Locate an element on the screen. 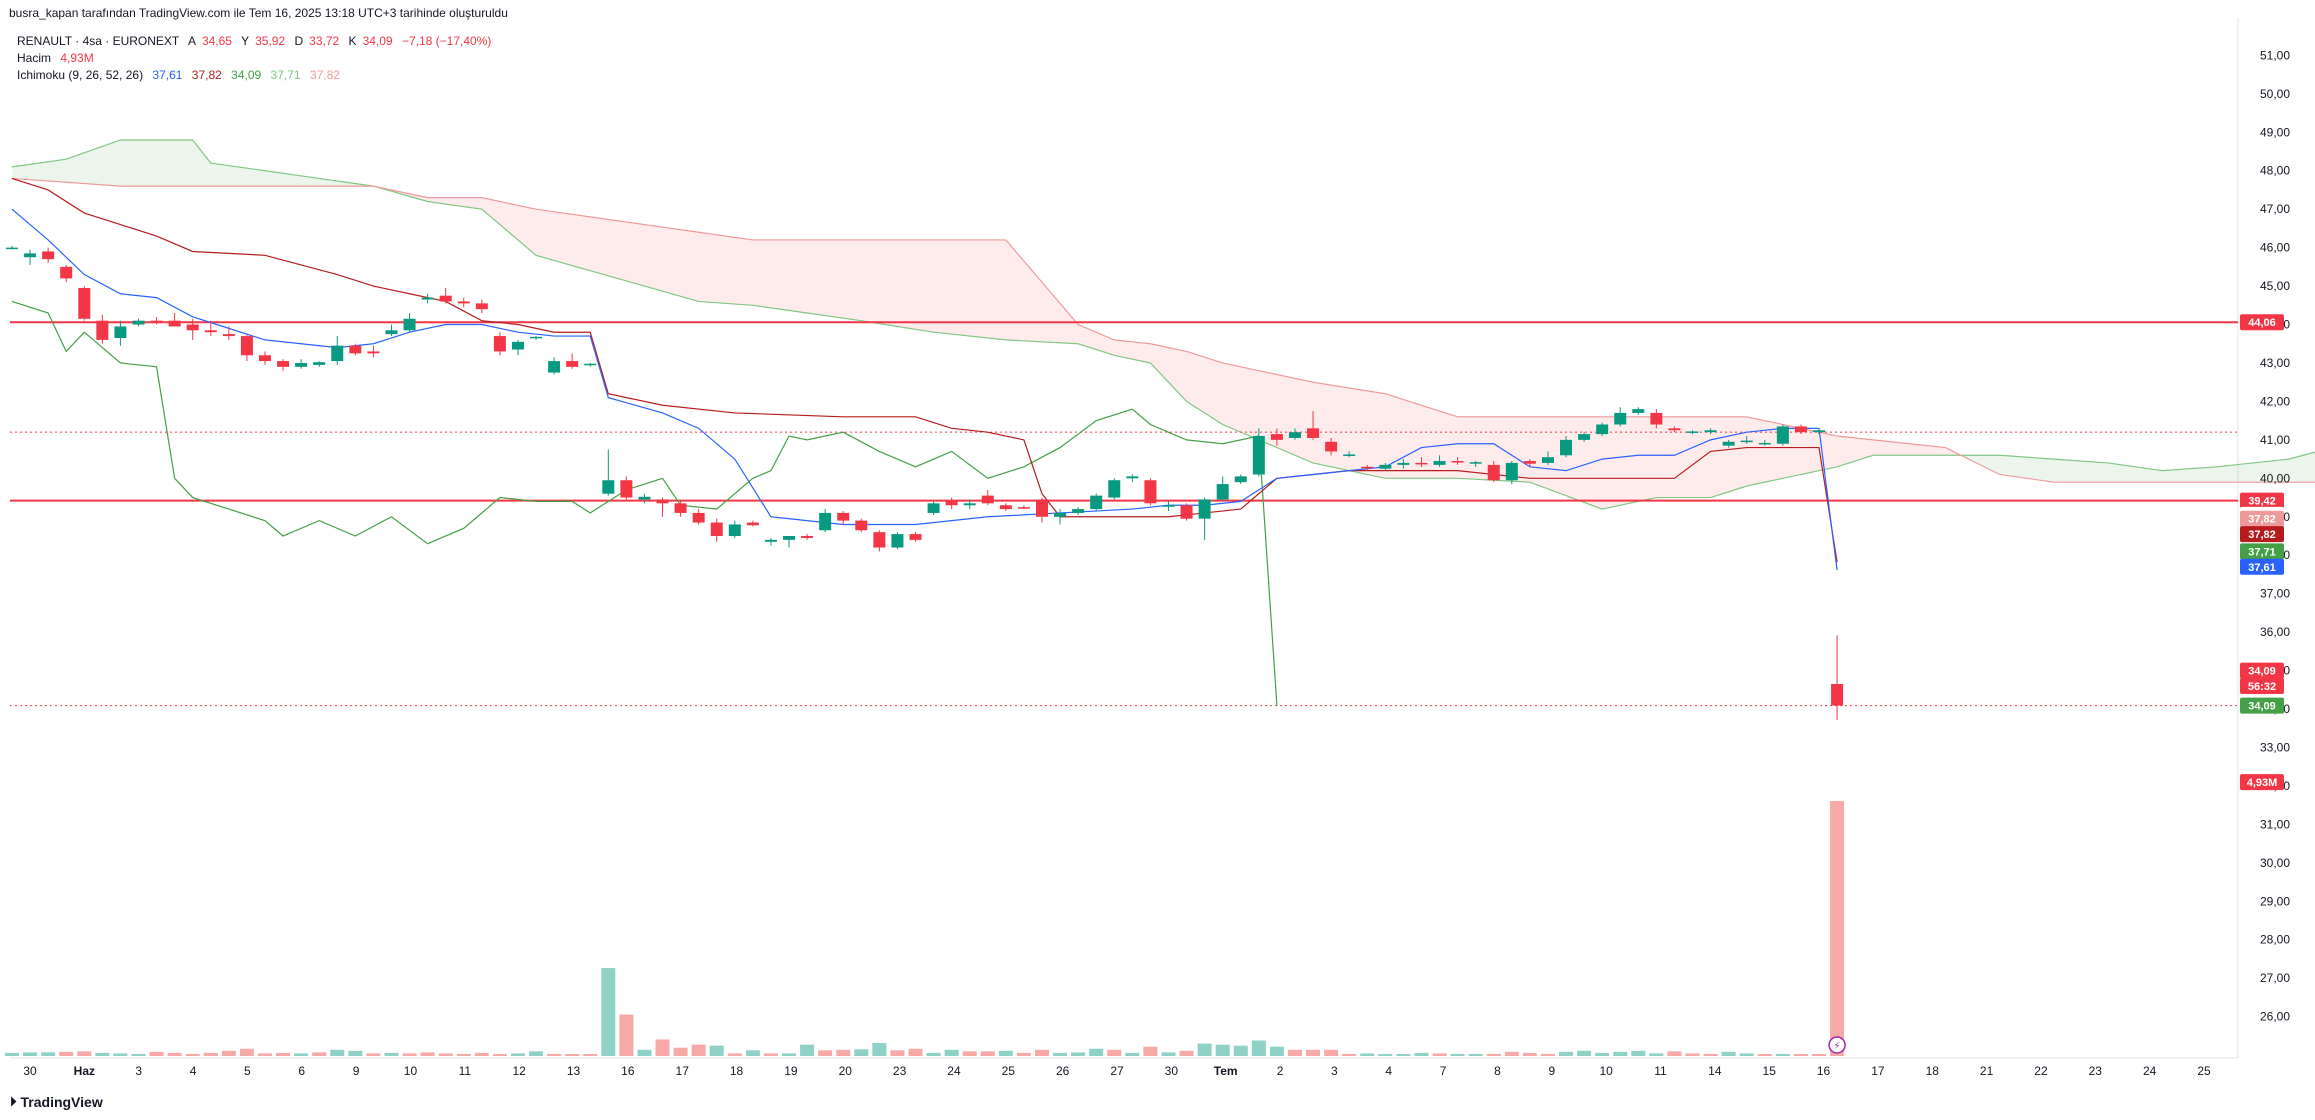 The height and width of the screenshot is (1120, 2315). x-tick-label: 13 is located at coordinates (574, 1071).